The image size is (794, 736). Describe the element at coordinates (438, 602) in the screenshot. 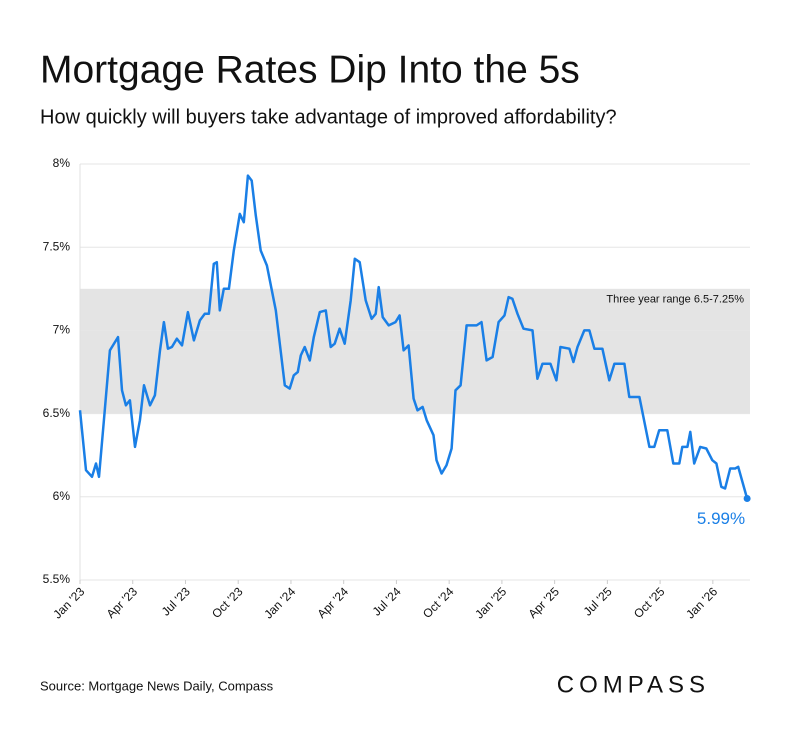

I see `x-tick-label: Oct '24` at that location.